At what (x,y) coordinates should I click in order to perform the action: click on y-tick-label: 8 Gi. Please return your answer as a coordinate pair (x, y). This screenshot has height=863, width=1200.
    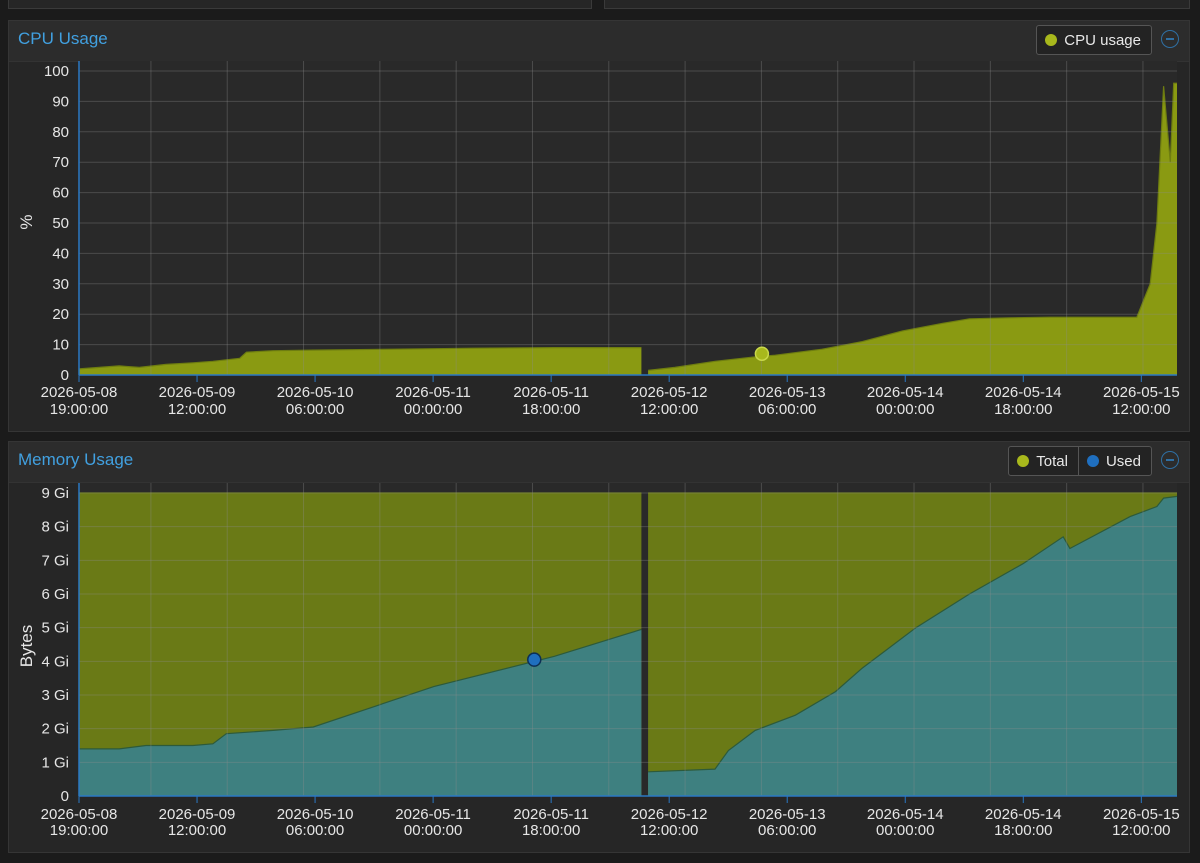
    Looking at the image, I should click on (55, 527).